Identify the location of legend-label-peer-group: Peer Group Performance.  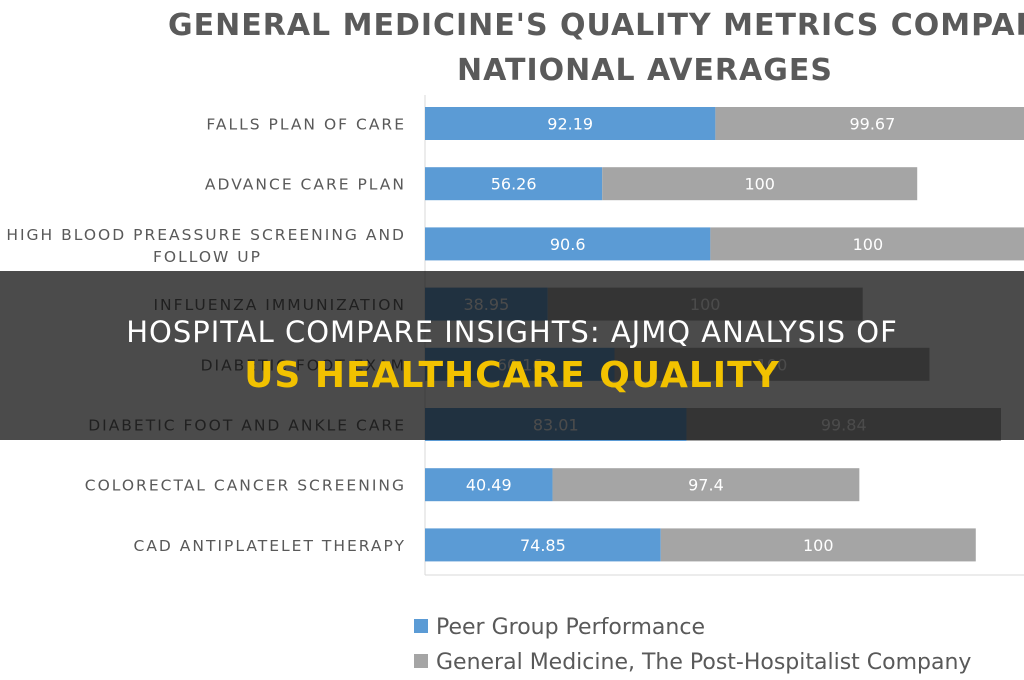
(570, 627).